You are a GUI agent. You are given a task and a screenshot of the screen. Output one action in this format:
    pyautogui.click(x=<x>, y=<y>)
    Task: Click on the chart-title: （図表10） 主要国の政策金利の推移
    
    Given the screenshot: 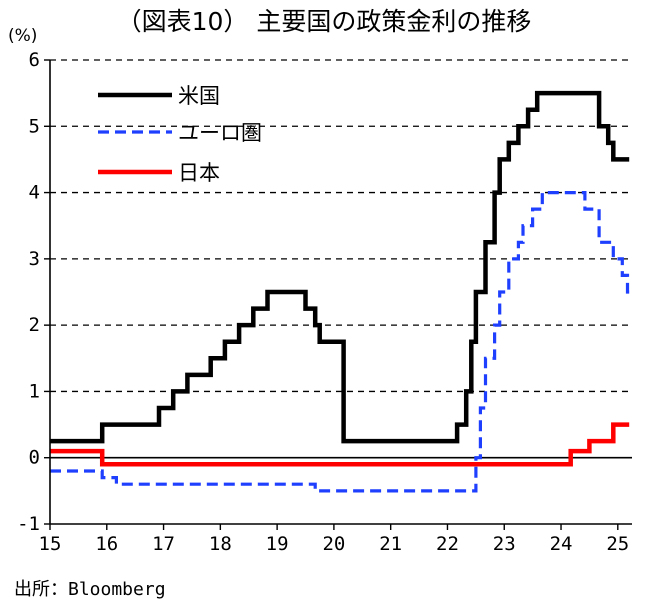 What is the action you would take?
    pyautogui.click(x=324, y=21)
    